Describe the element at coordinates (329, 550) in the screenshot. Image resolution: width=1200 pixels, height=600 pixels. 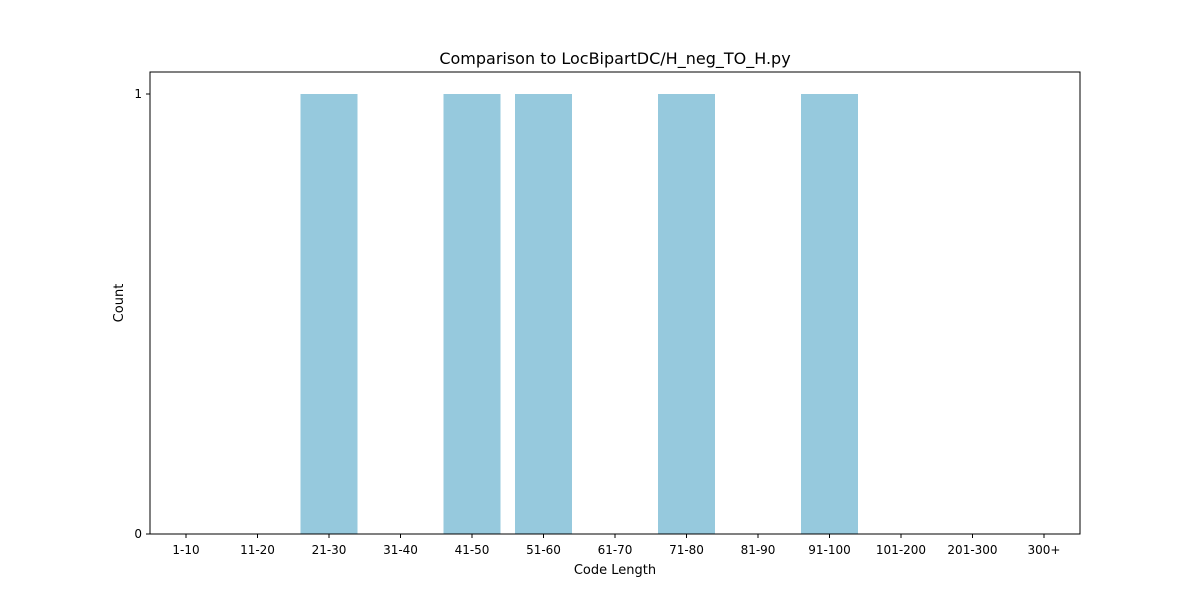
I see `x-tick-label: 21-30` at that location.